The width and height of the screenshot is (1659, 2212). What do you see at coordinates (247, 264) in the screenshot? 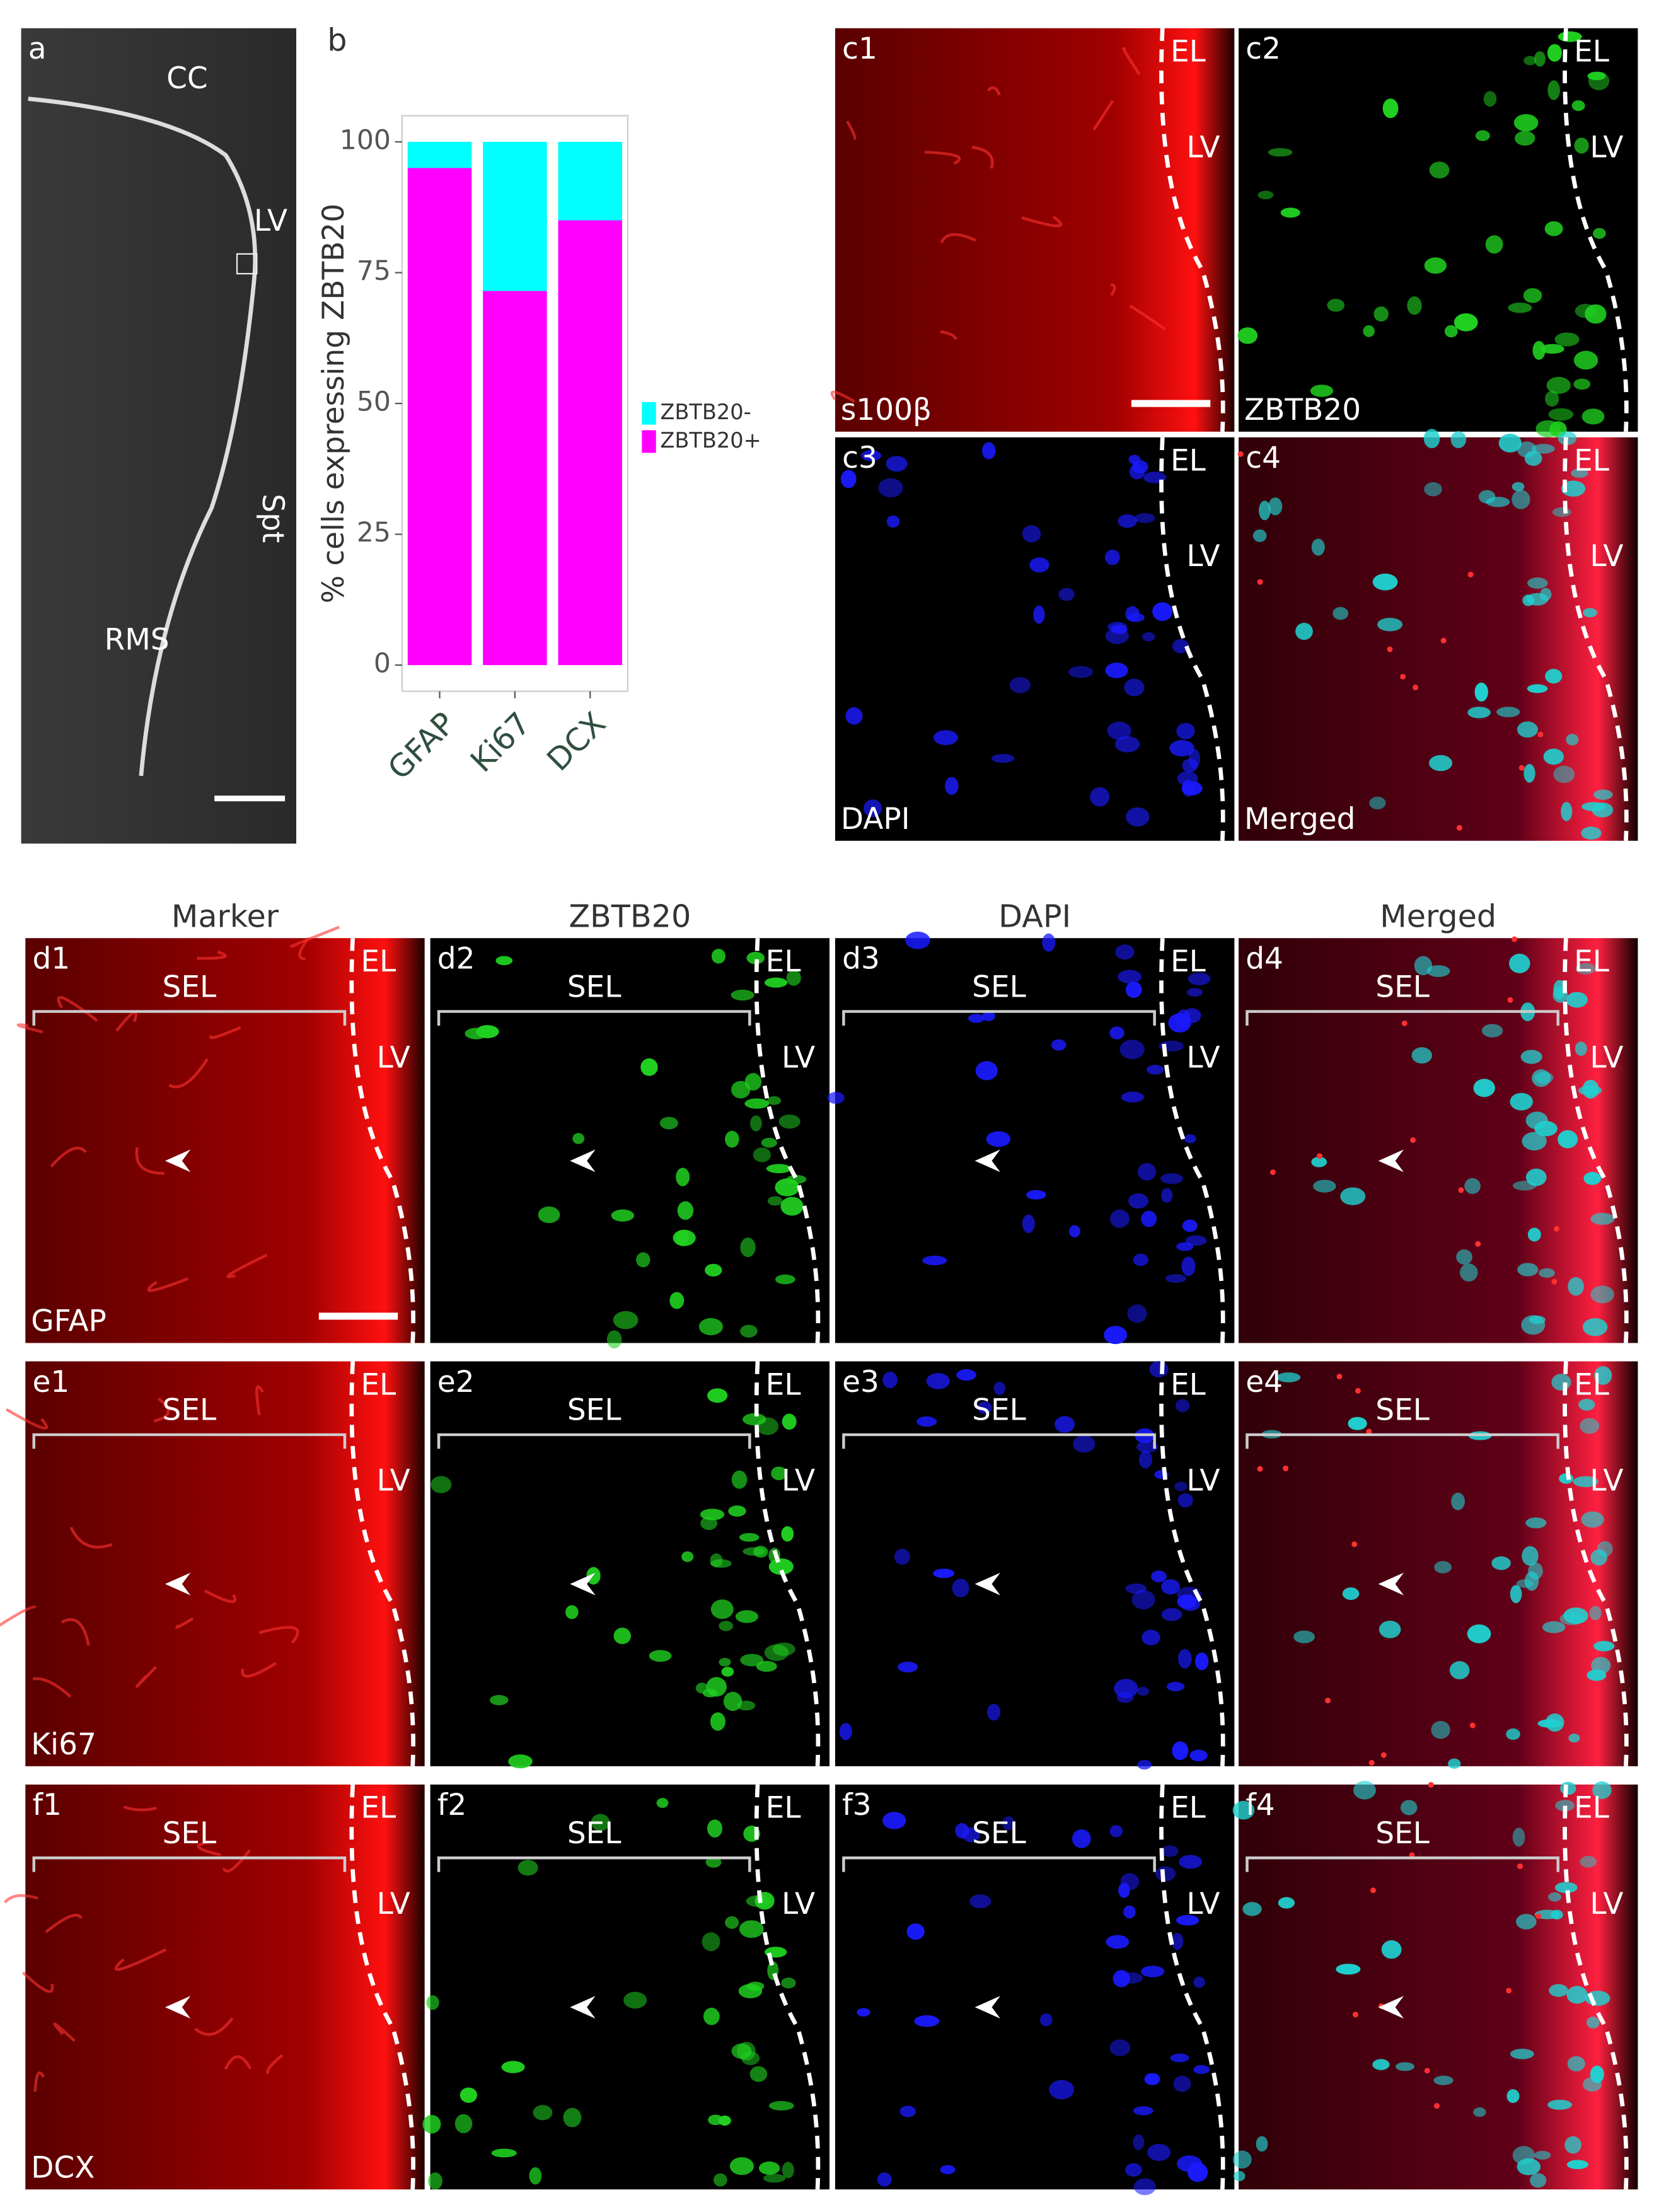
I see `inset-box` at bounding box center [247, 264].